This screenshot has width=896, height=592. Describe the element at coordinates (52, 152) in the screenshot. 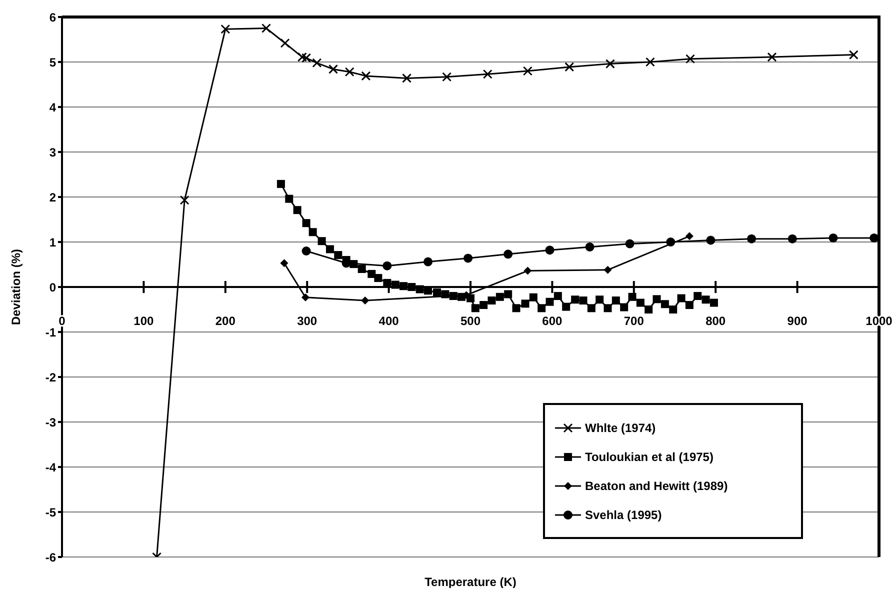

I see `y-tick-label: 3` at that location.